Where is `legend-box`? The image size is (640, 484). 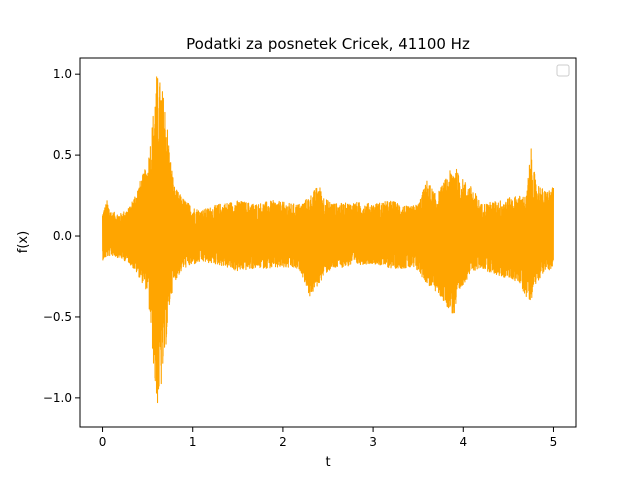
legend-box is located at coordinates (563, 70).